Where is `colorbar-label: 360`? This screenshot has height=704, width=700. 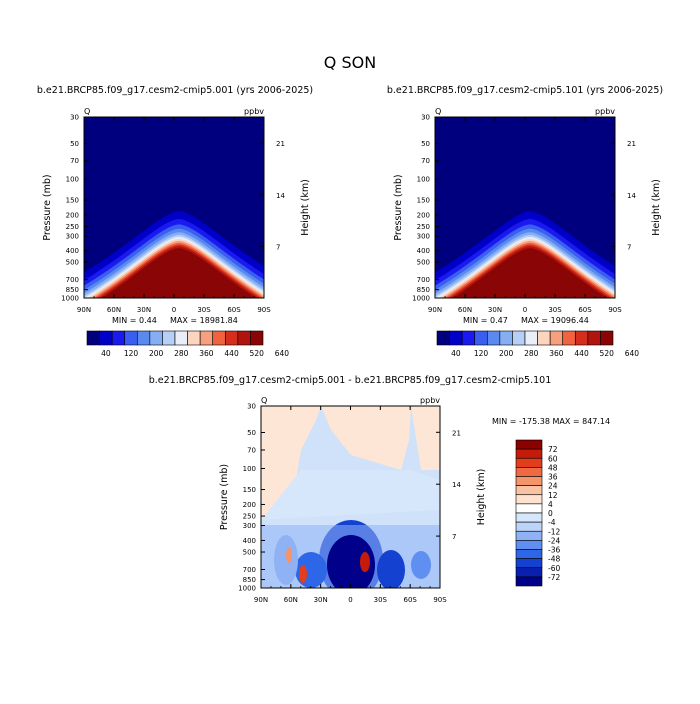
colorbar-label: 360 is located at coordinates (556, 353).